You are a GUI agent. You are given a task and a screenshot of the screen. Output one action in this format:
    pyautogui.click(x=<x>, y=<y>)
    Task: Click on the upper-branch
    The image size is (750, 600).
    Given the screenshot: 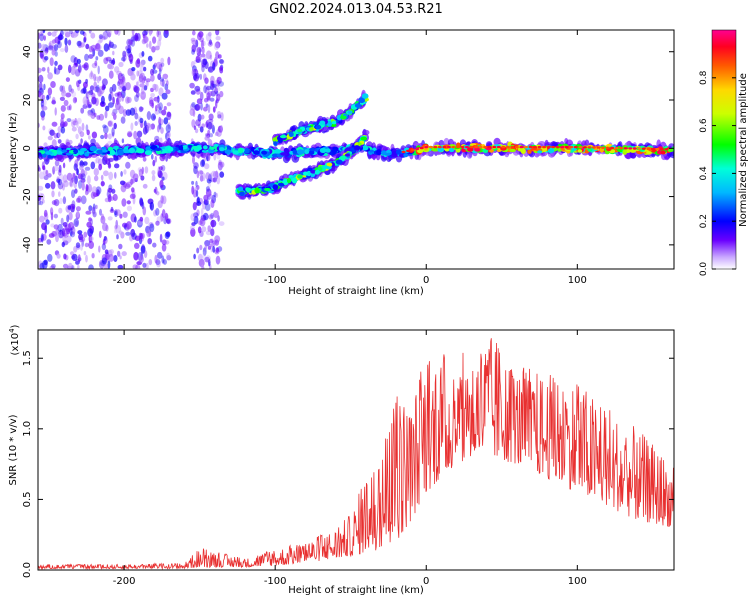 What is the action you would take?
    pyautogui.click(x=320, y=118)
    